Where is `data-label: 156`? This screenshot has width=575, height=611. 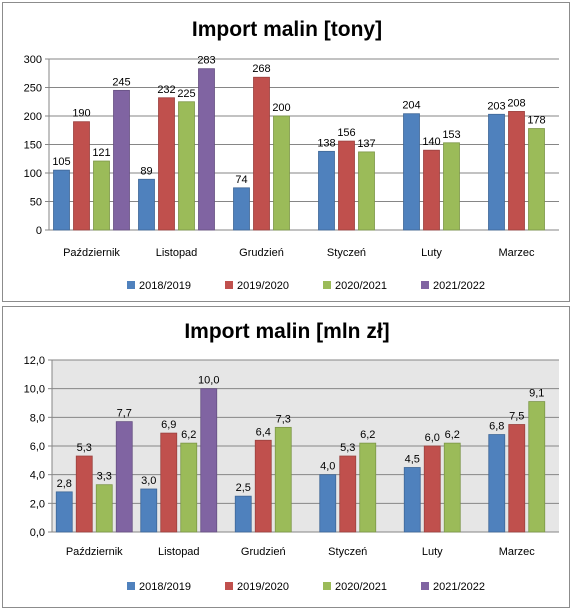 data-label: 156 is located at coordinates (346, 133).